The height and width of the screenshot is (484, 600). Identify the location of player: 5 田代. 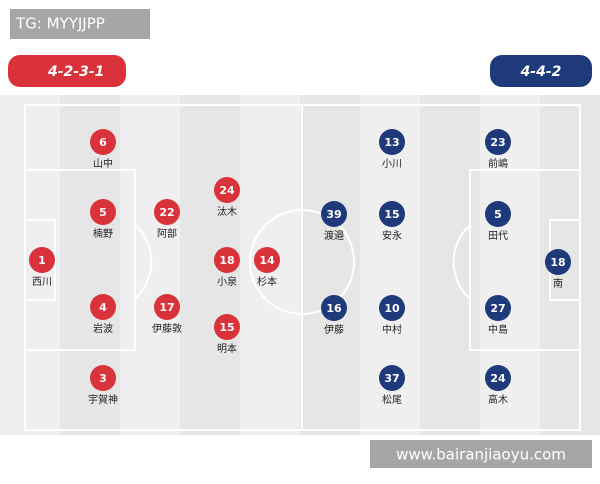
(498, 221).